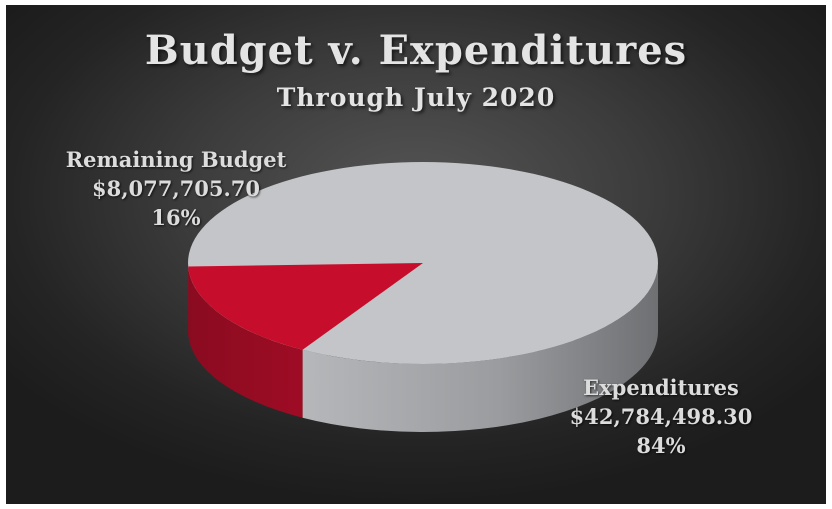 The width and height of the screenshot is (832, 509). I want to click on remaining-budget-label: Remaining Budget $8,077,705.70 16%, so click(176, 188).